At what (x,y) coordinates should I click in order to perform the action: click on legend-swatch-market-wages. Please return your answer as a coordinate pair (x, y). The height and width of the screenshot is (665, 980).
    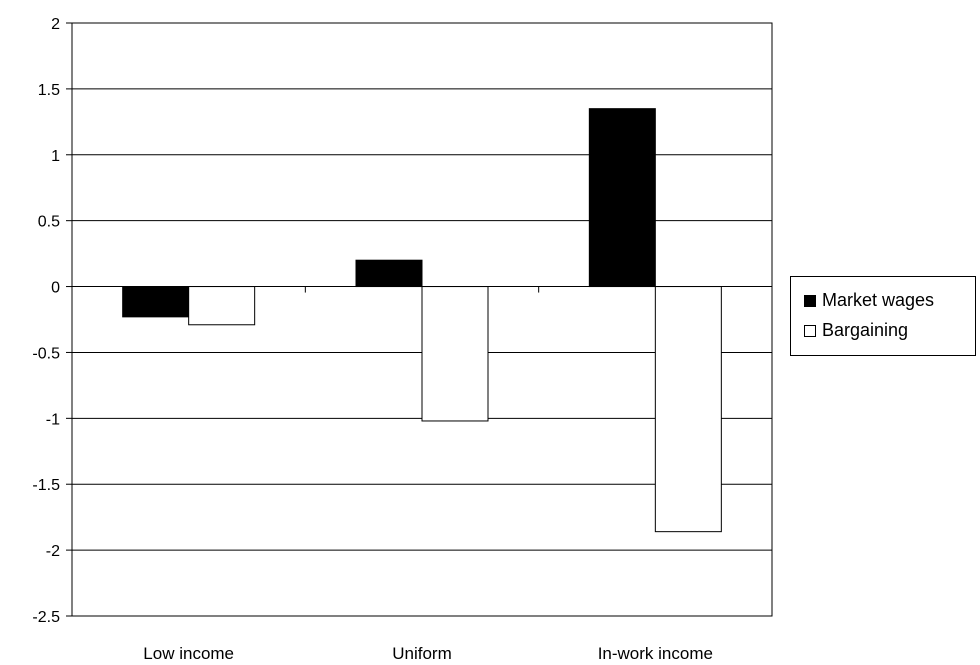
    Looking at the image, I should click on (810, 300).